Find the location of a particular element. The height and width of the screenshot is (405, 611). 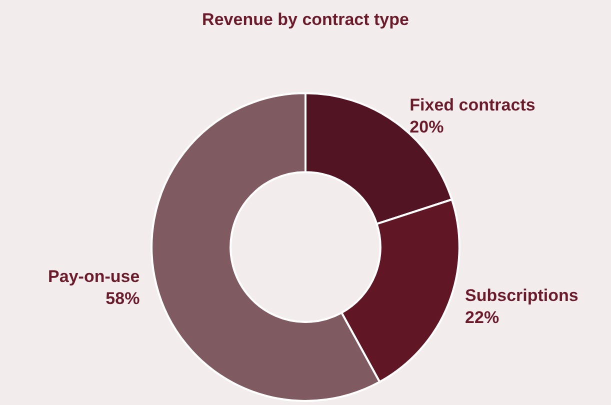

slice-label: Fixed contracts is located at coordinates (473, 105).